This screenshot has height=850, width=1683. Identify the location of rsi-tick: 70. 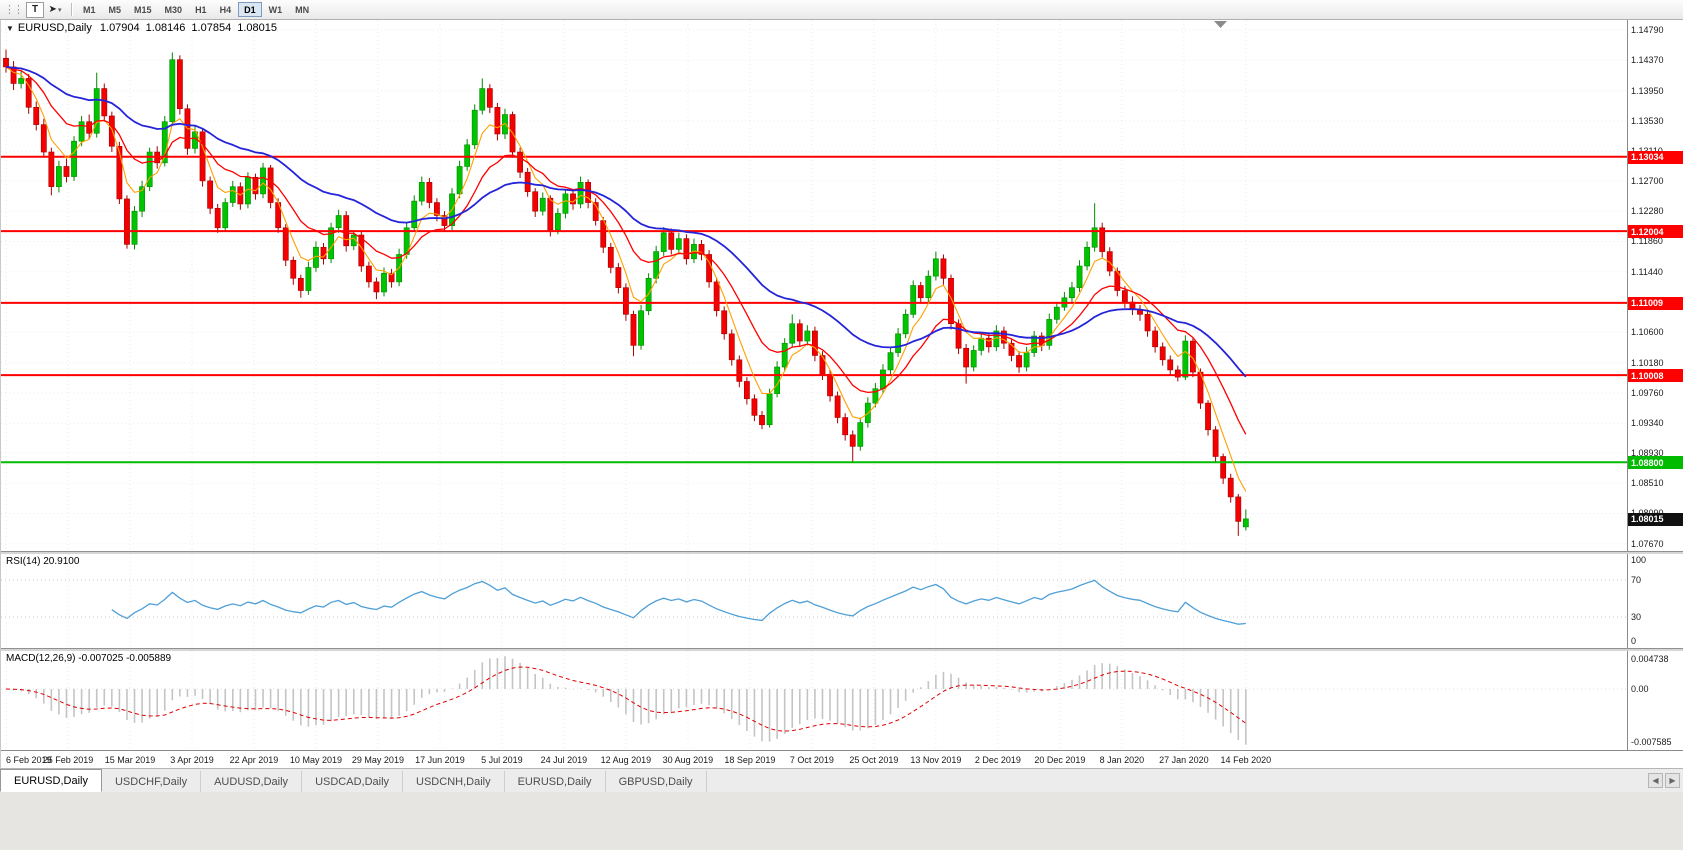
(1636, 580).